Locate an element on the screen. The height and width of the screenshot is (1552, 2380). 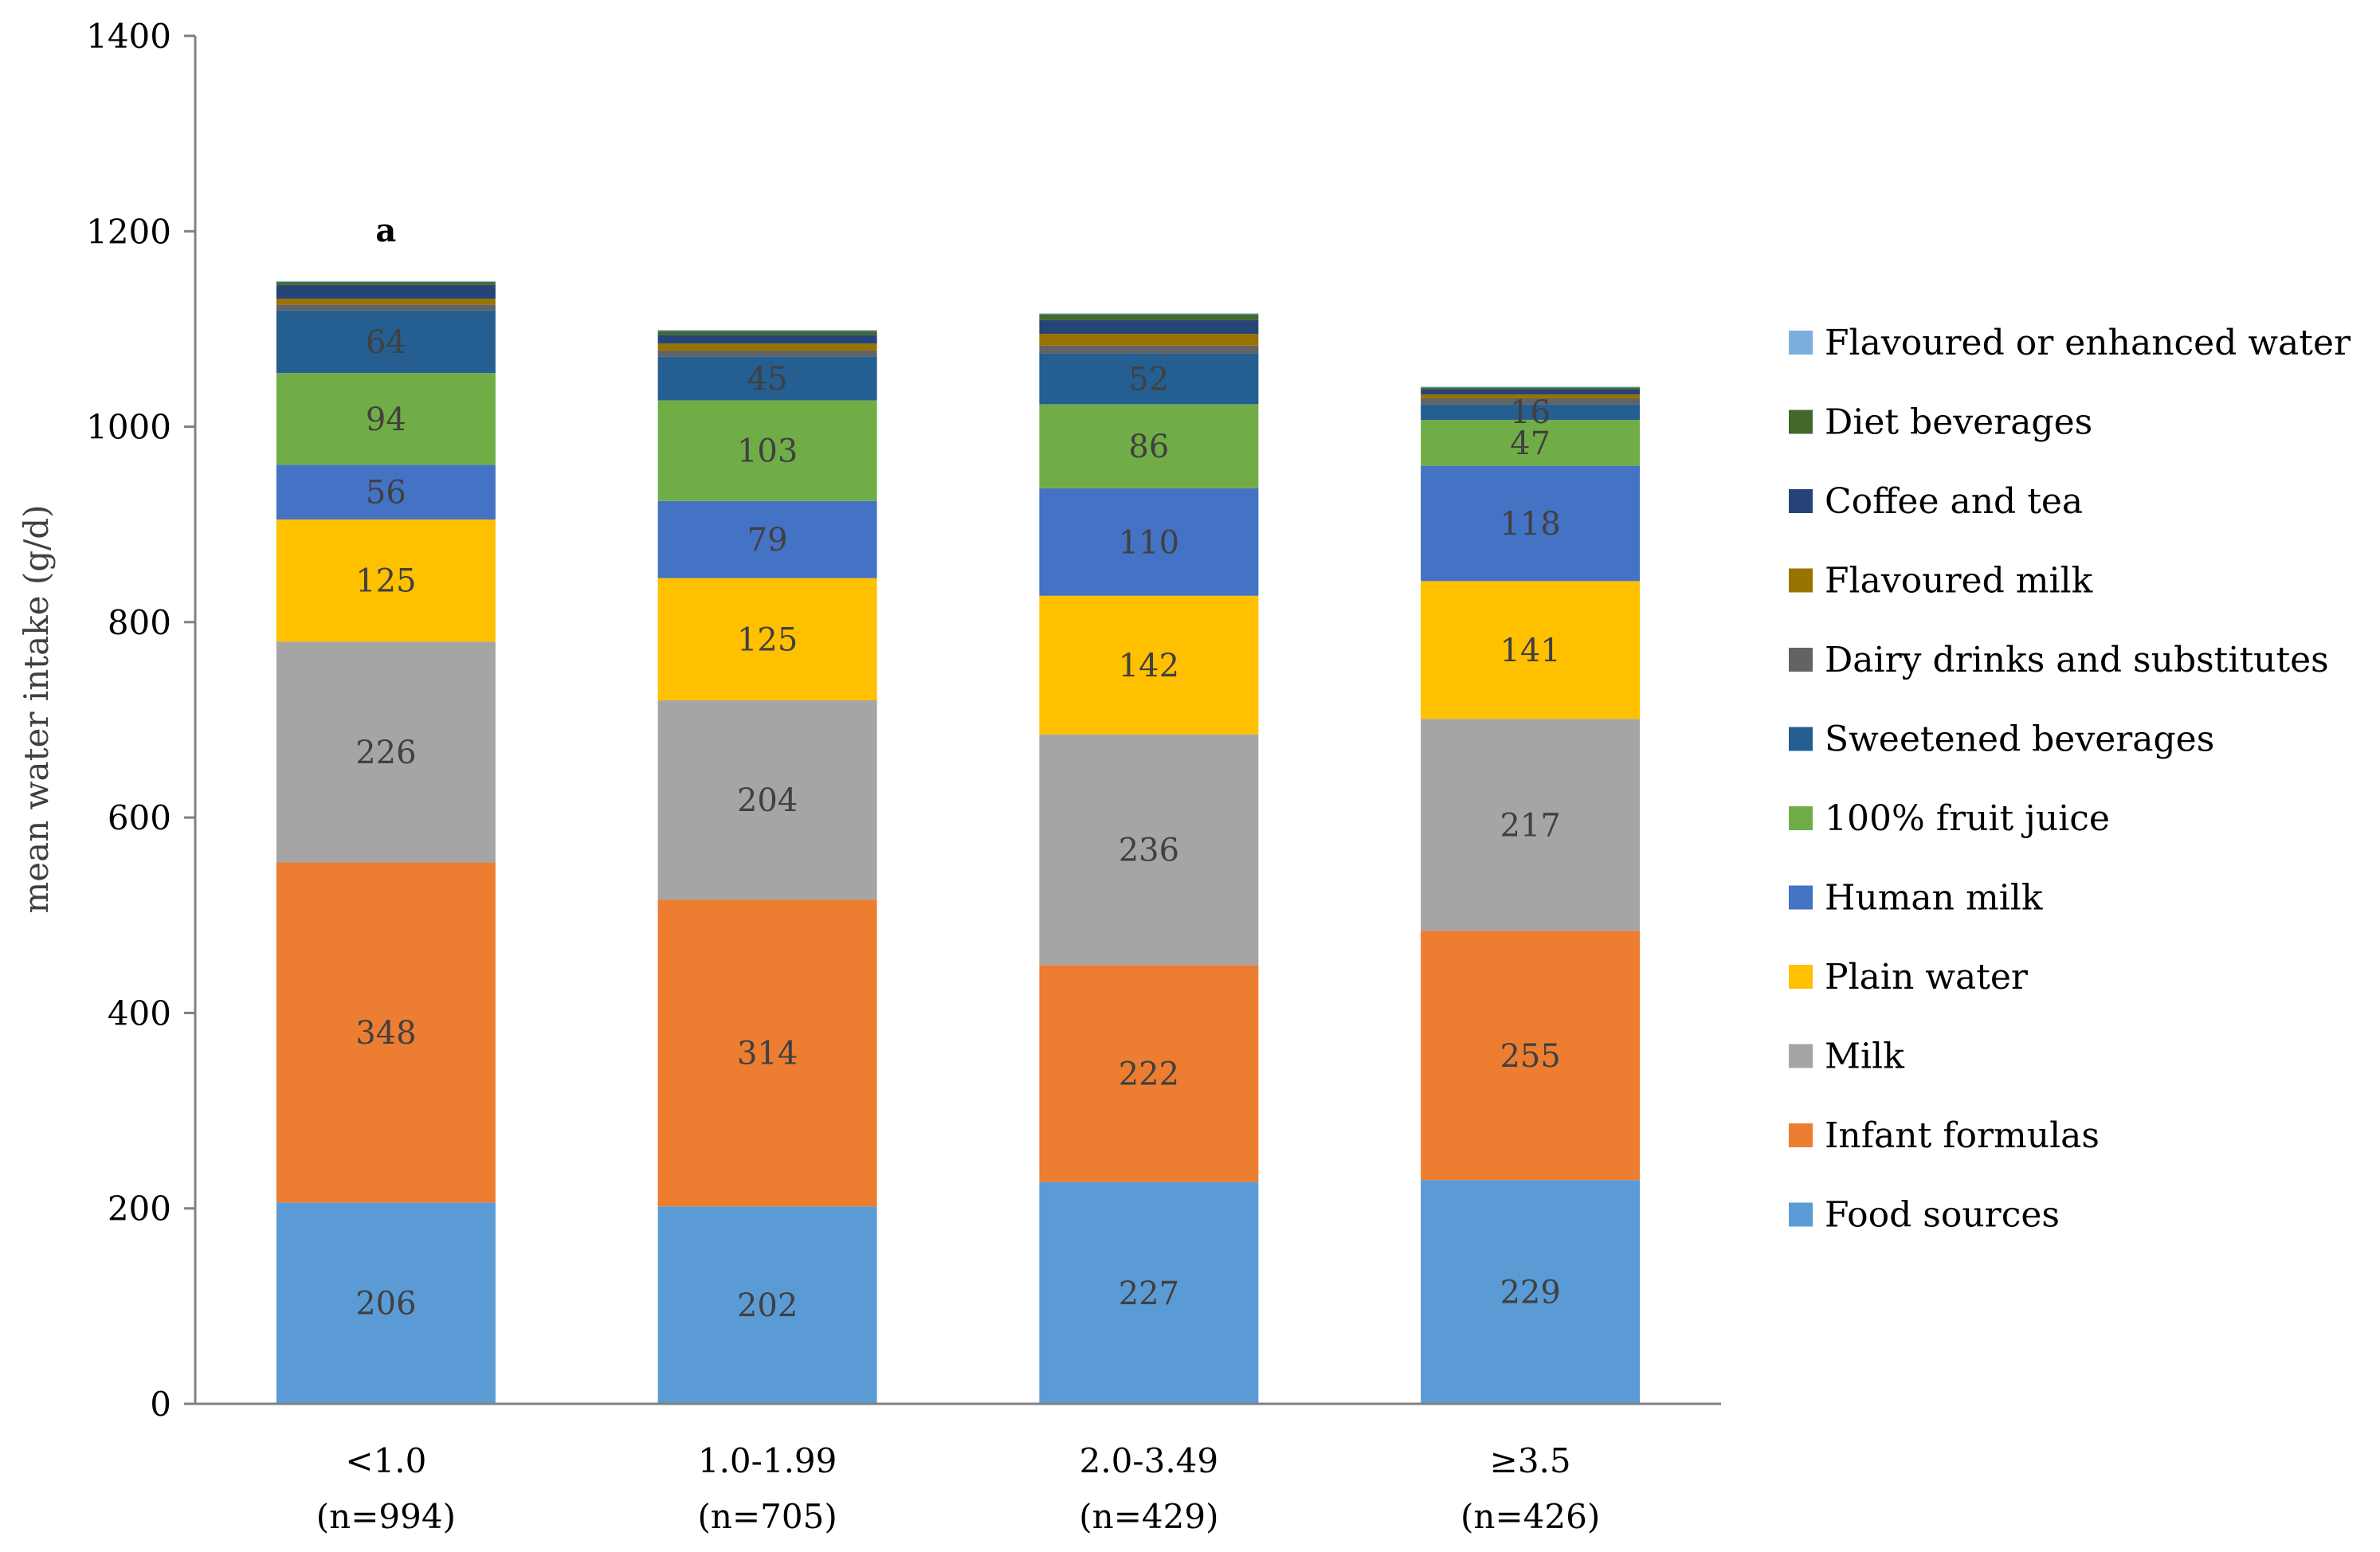
legend-label: Diet beverages is located at coordinates (1958, 422).